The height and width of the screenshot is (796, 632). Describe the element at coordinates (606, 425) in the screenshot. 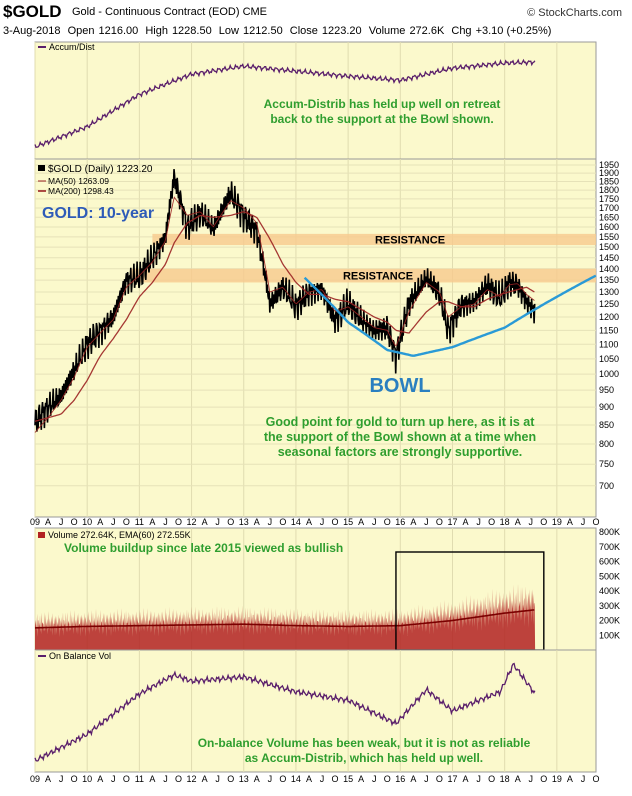

I see `price-tick-label: 850` at that location.